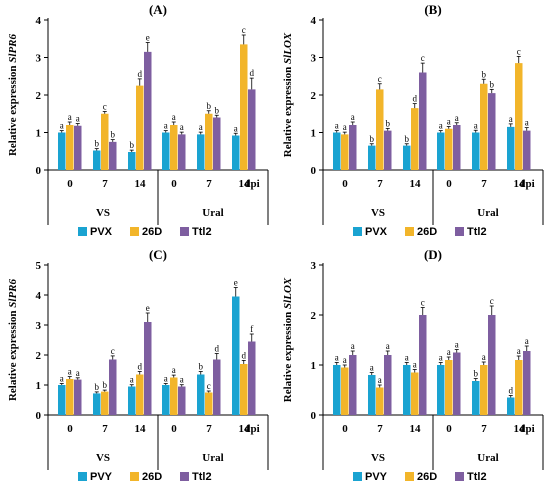 The width and height of the screenshot is (550, 488). What do you see at coordinates (39, 266) in the screenshot?
I see `y-tick-label: 5` at bounding box center [39, 266].